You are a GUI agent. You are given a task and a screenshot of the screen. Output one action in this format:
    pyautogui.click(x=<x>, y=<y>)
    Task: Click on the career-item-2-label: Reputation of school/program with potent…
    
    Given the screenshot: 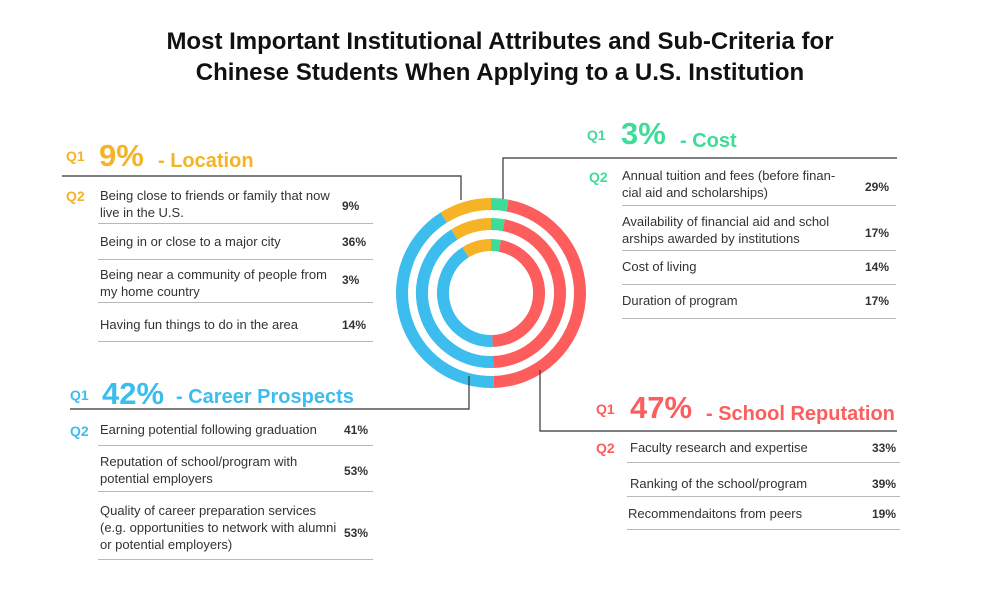 What is the action you would take?
    pyautogui.click(x=199, y=470)
    